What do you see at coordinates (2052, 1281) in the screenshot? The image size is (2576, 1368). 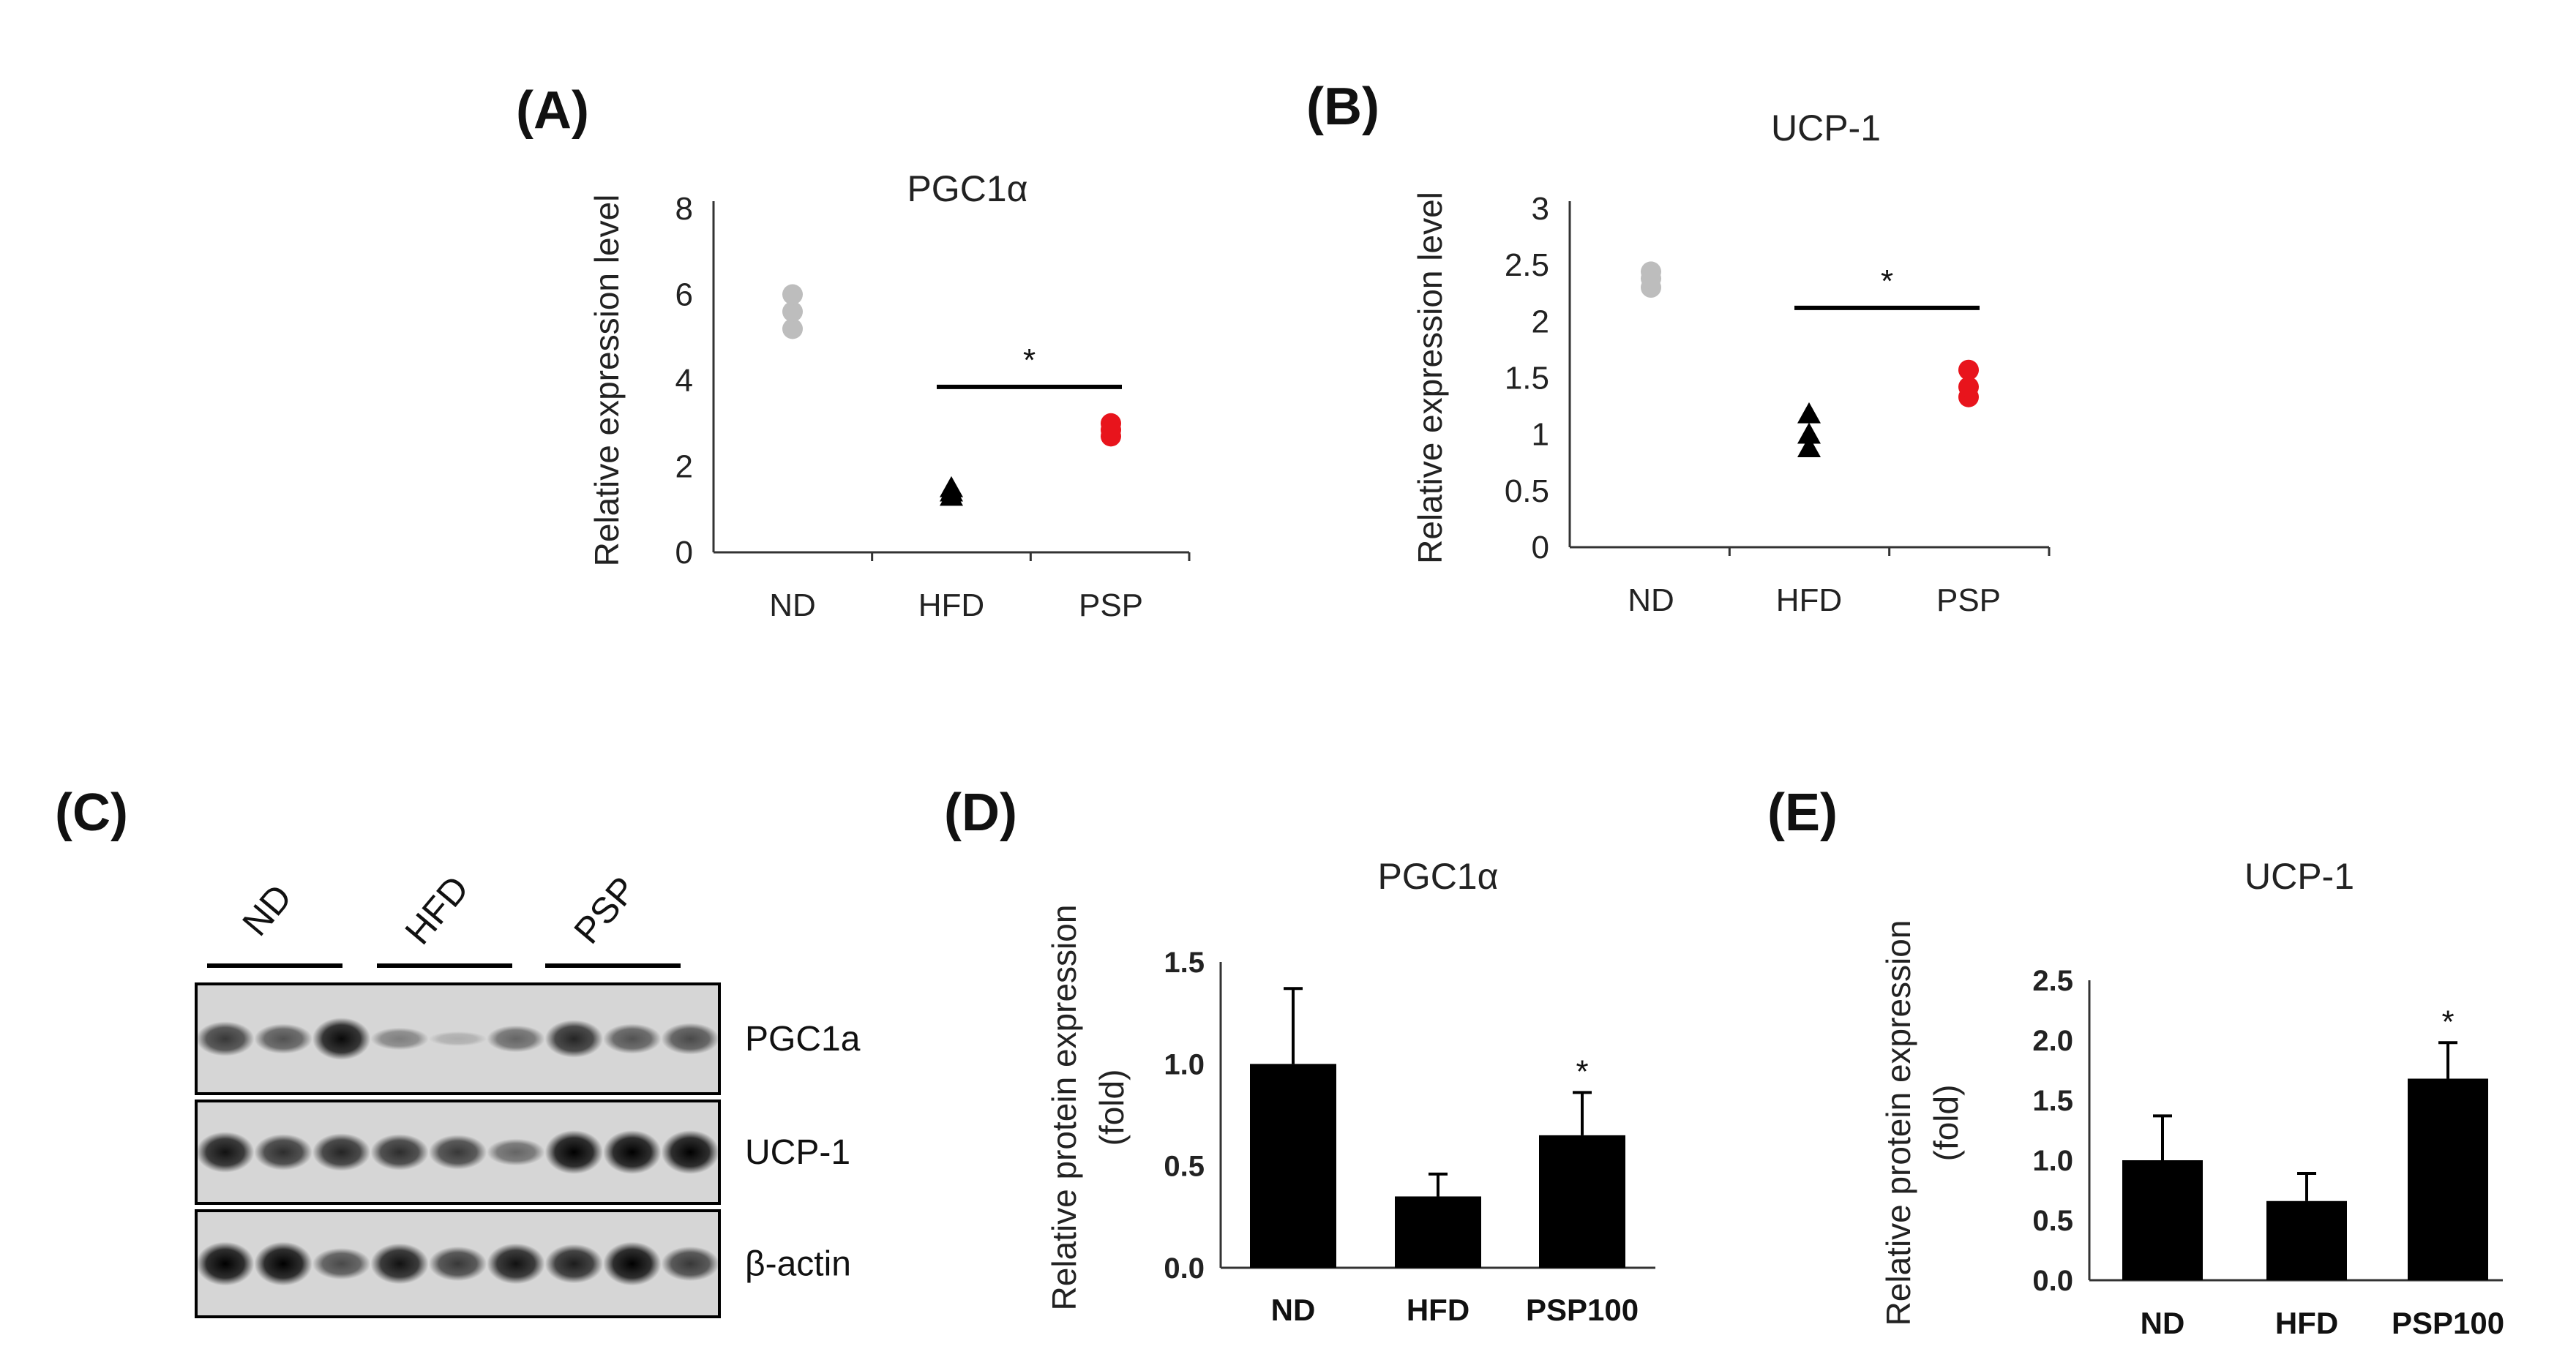 I see `chart-e-ytick-0: 0.0` at bounding box center [2052, 1281].